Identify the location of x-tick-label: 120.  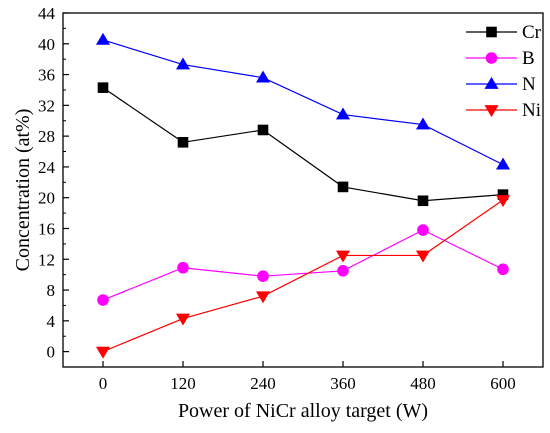
(183, 383).